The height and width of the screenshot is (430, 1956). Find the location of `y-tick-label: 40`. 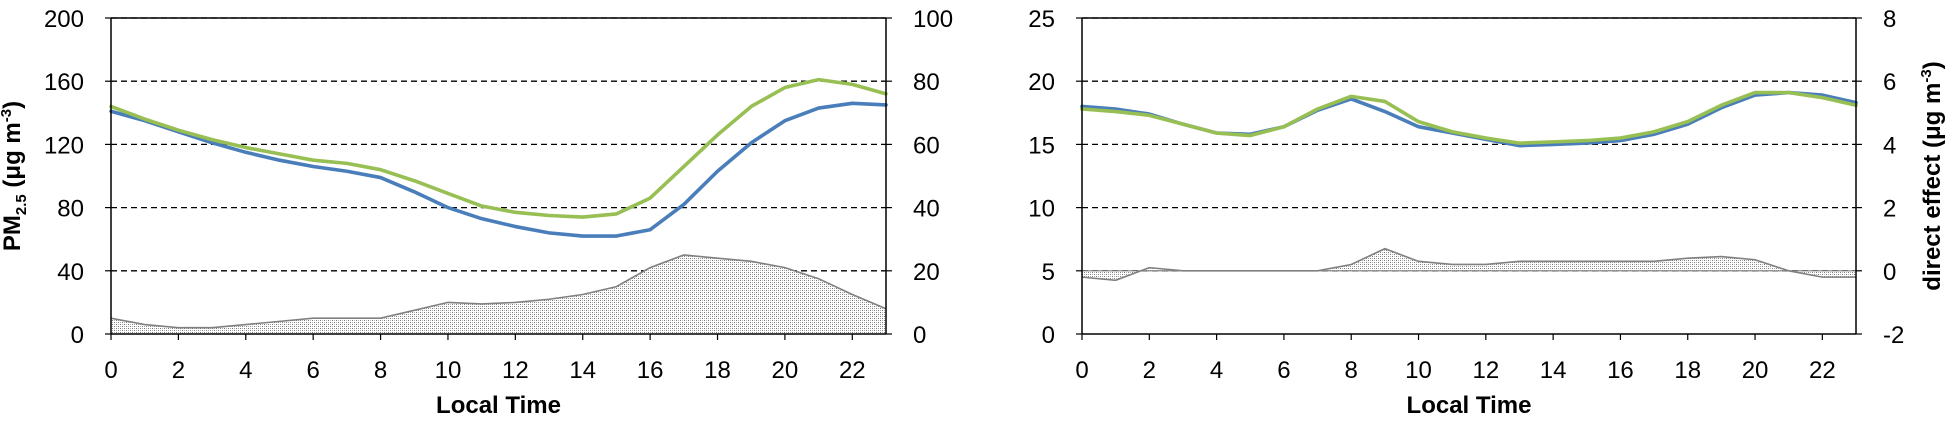

y-tick-label: 40 is located at coordinates (70, 272).